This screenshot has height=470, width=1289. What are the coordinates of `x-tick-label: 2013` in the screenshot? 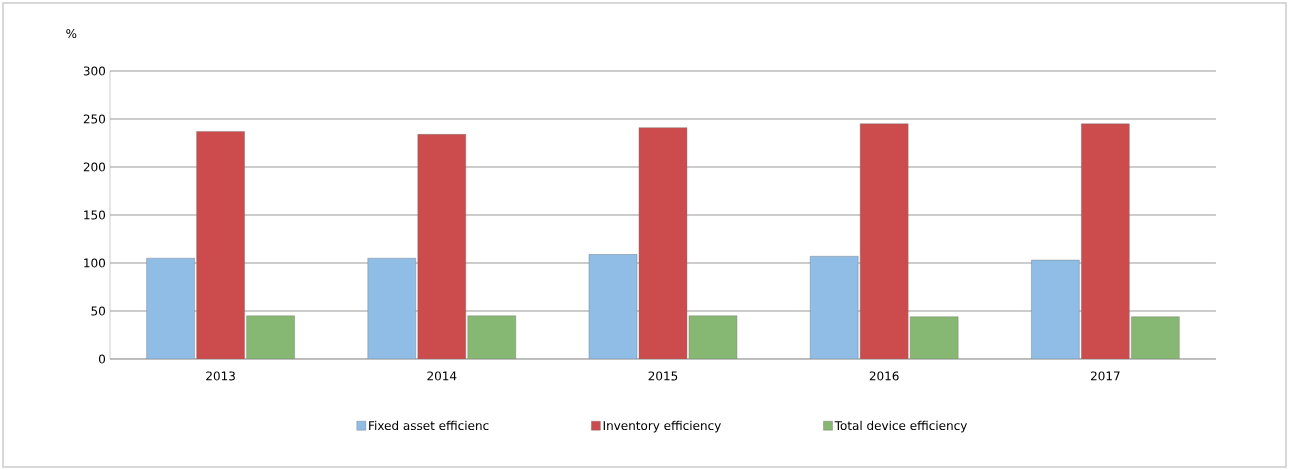 It's located at (220, 376).